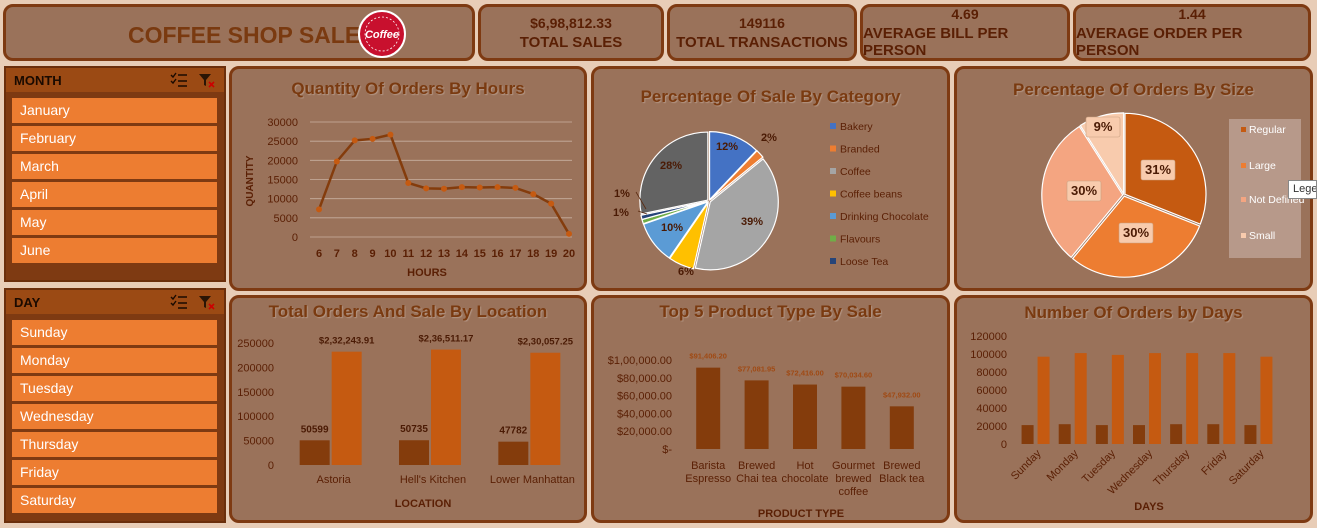  What do you see at coordinates (855, 172) in the screenshot?
I see `legend-entry: Coffee` at bounding box center [855, 172].